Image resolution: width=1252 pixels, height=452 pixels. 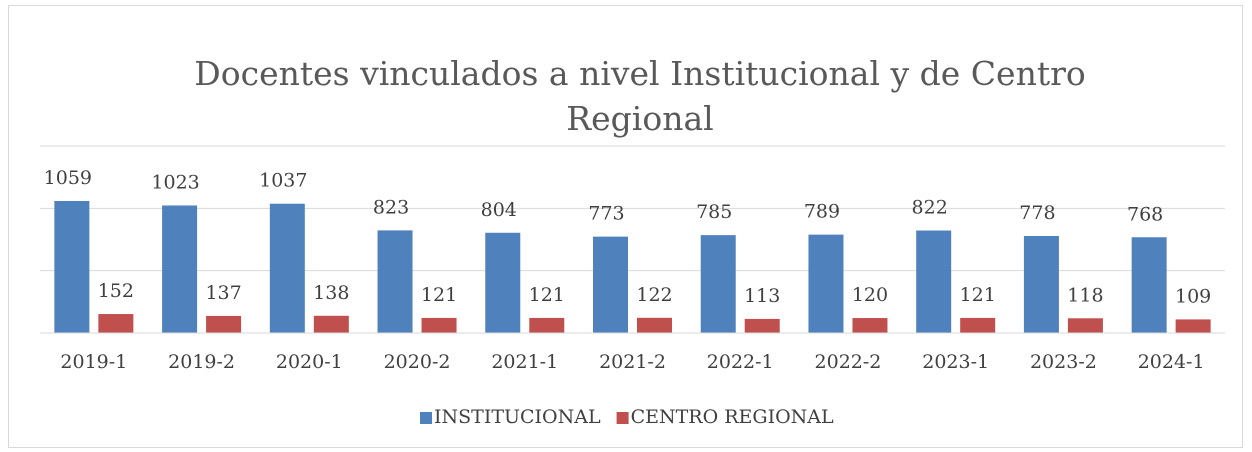 What do you see at coordinates (1145, 214) in the screenshot?
I see `data-label: 768` at bounding box center [1145, 214].